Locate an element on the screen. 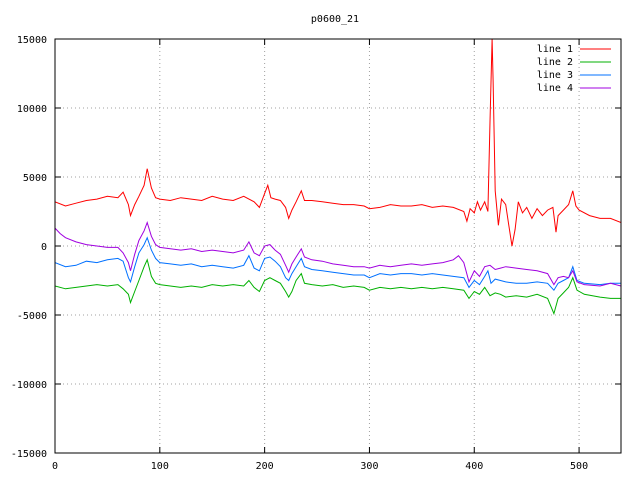 The height and width of the screenshot is (480, 640). legend-label-2: line 2 is located at coordinates (555, 62).